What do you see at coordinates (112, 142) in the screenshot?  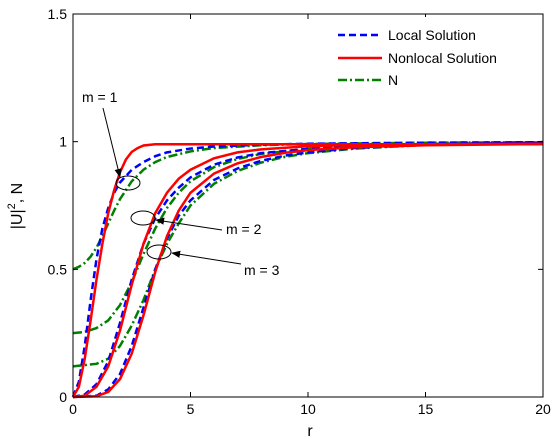 I see `annotation-arrow-m1` at bounding box center [112, 142].